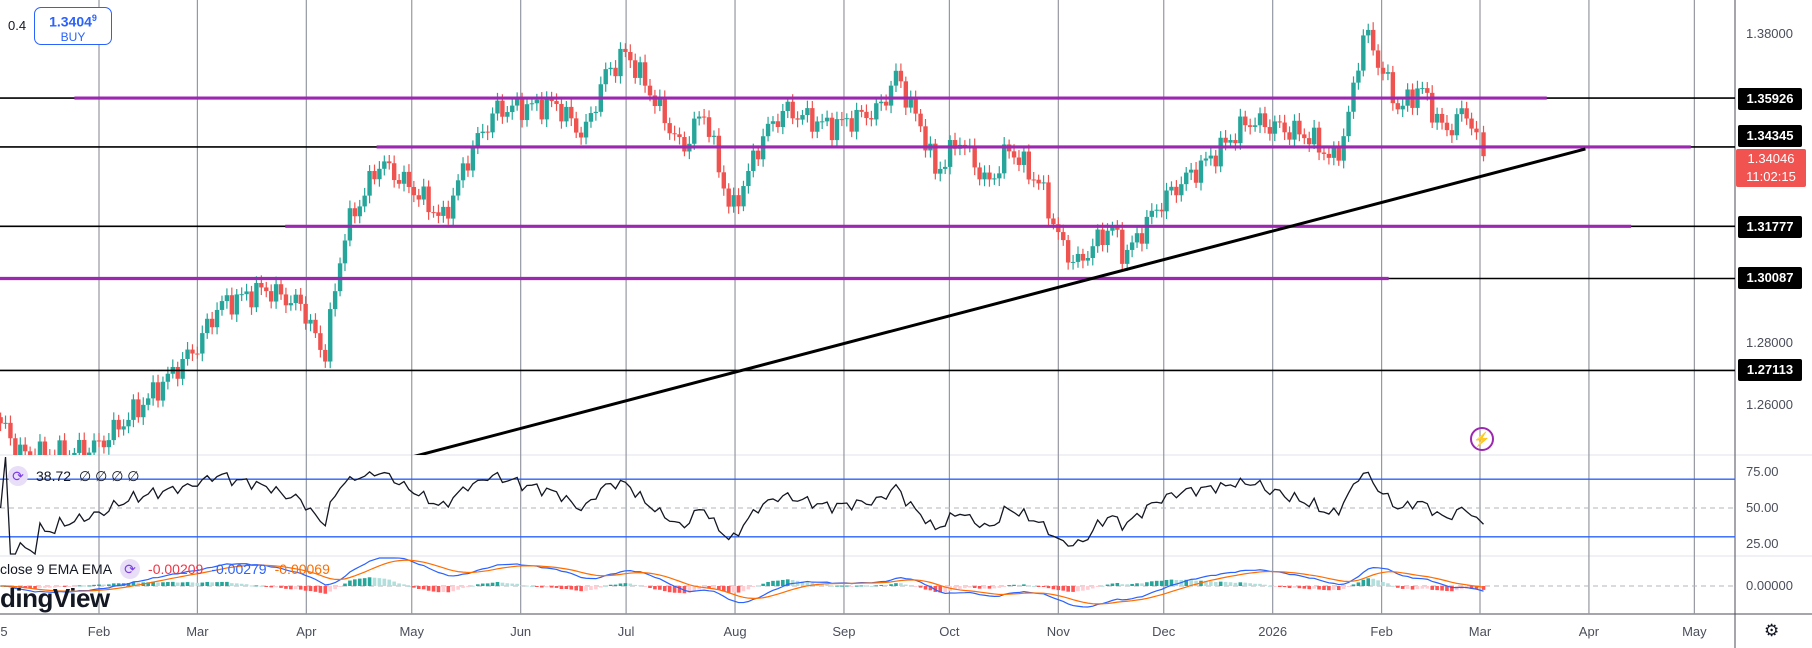  Describe the element at coordinates (73, 26) in the screenshot. I see `buy-button: 1.34049 BUY` at that location.